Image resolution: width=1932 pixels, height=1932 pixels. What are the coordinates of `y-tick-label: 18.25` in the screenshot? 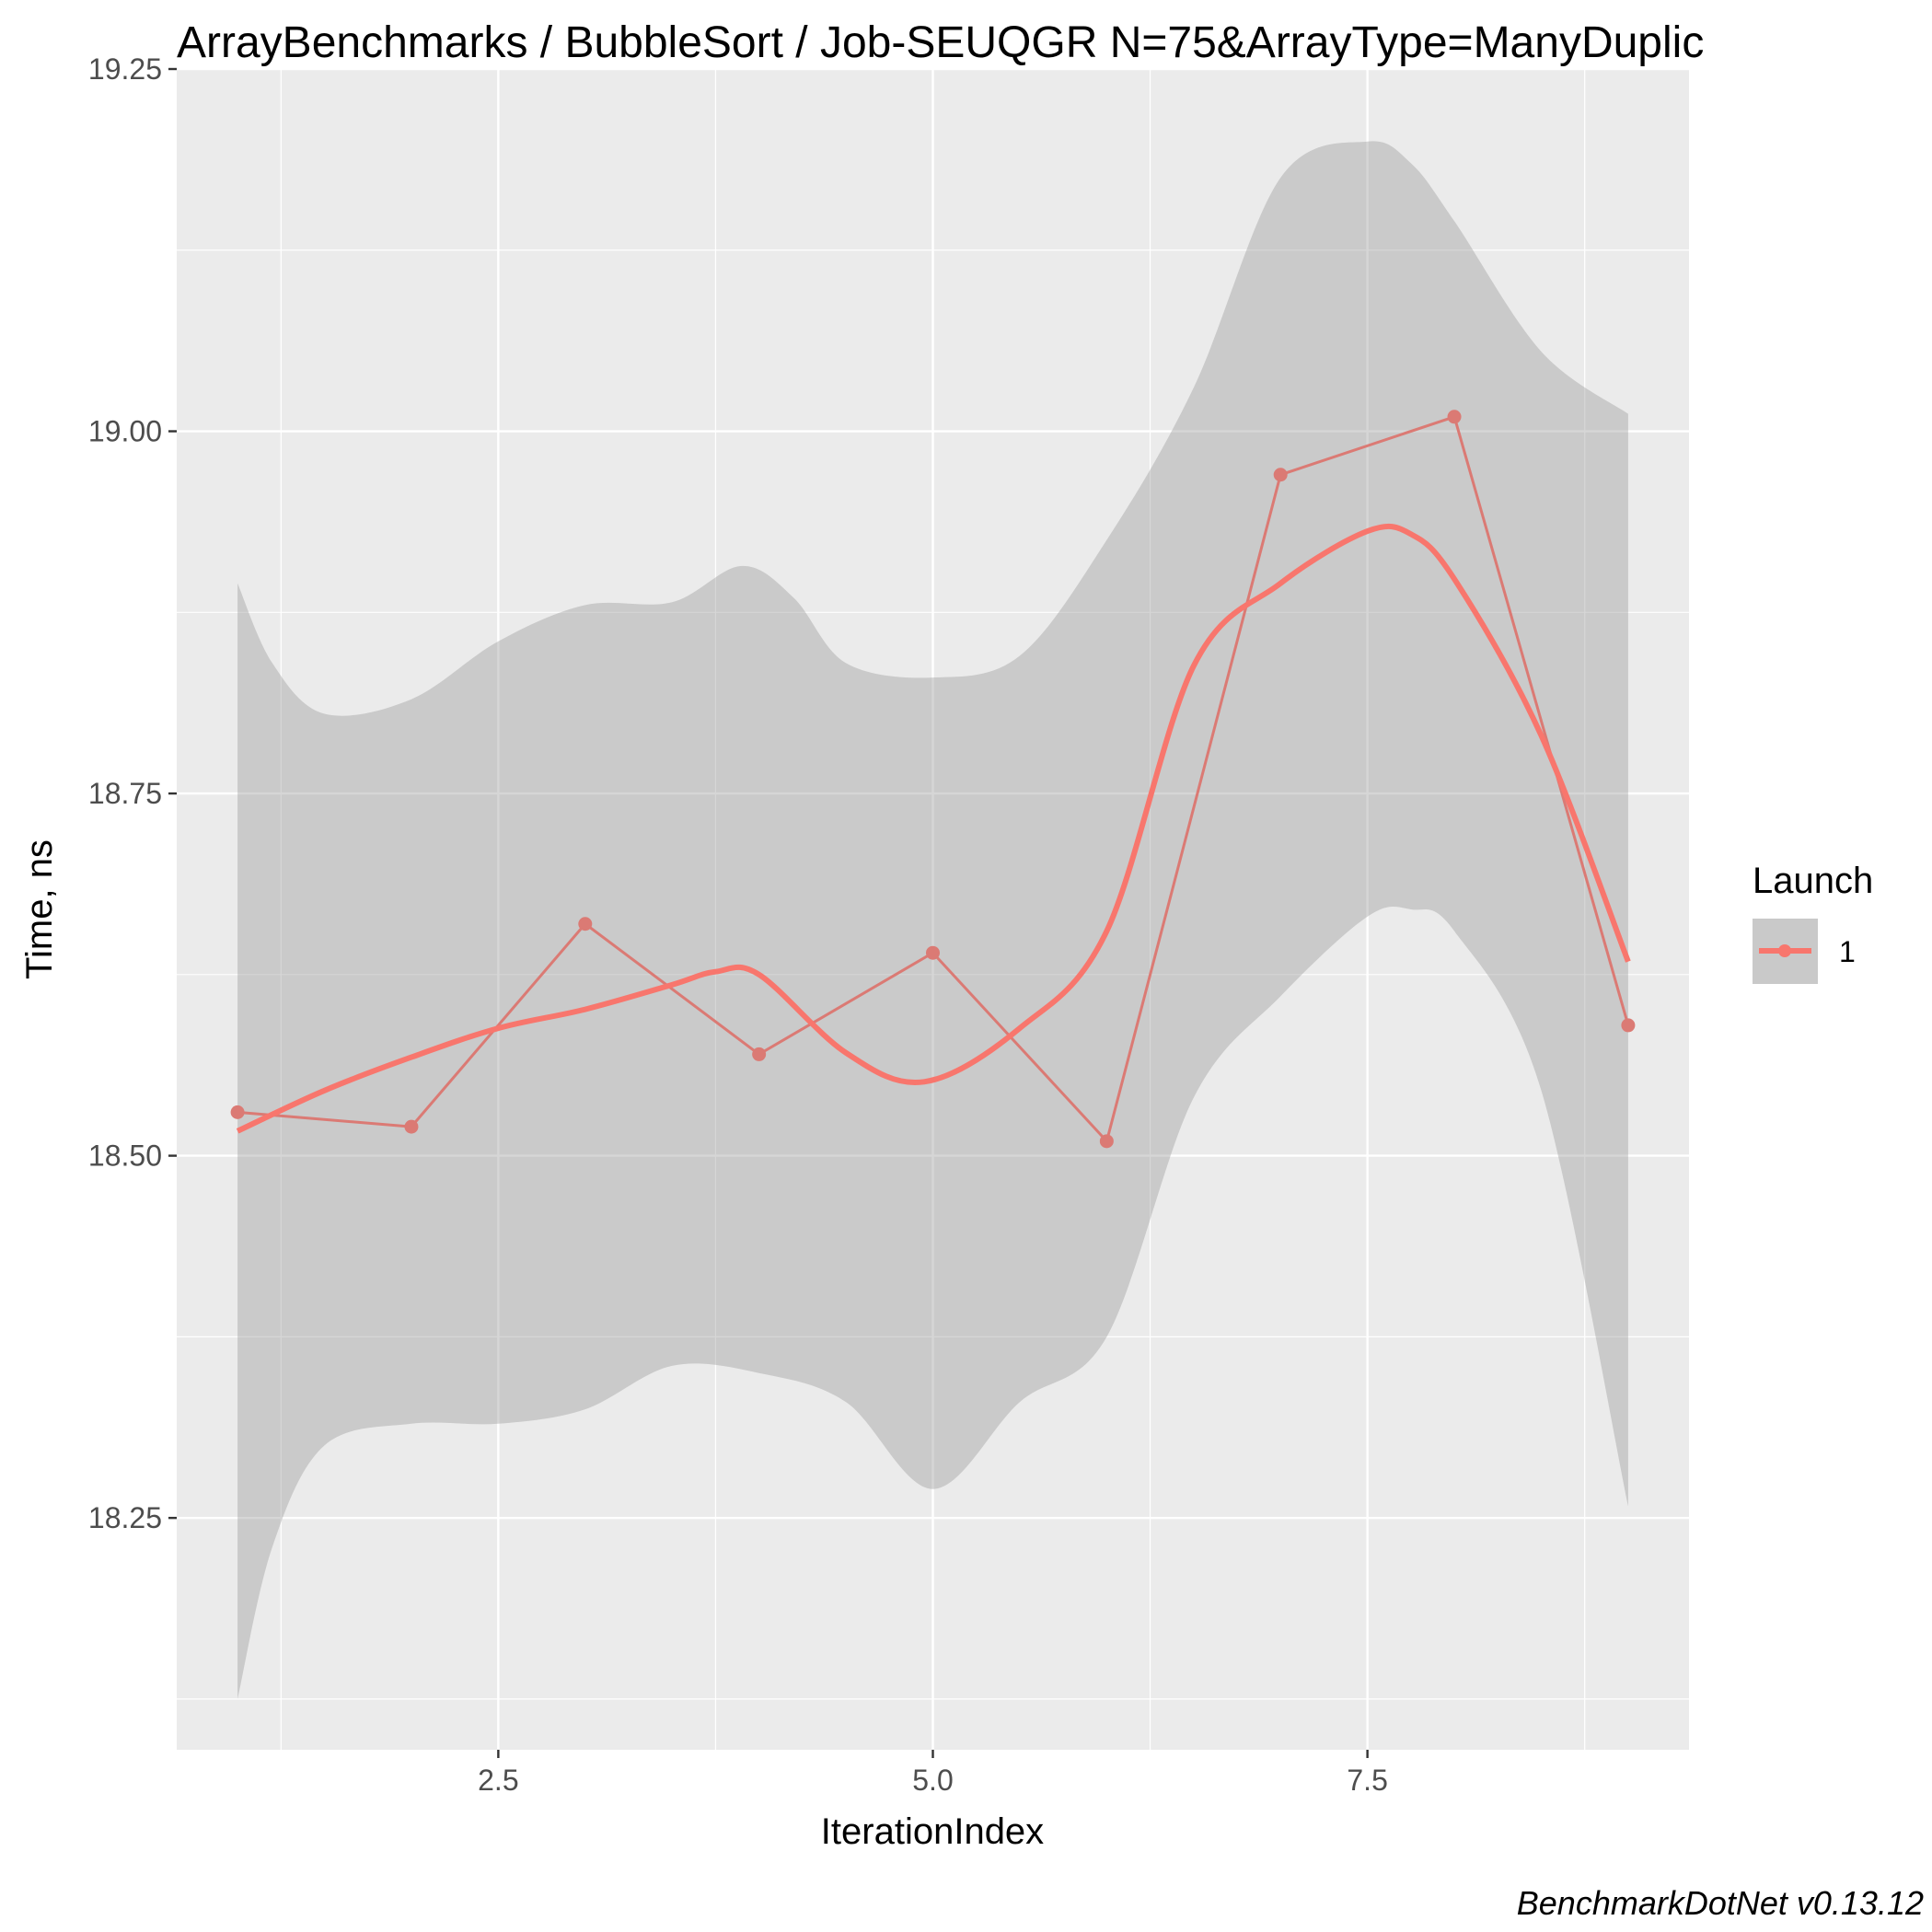 It's located at (125, 1518).